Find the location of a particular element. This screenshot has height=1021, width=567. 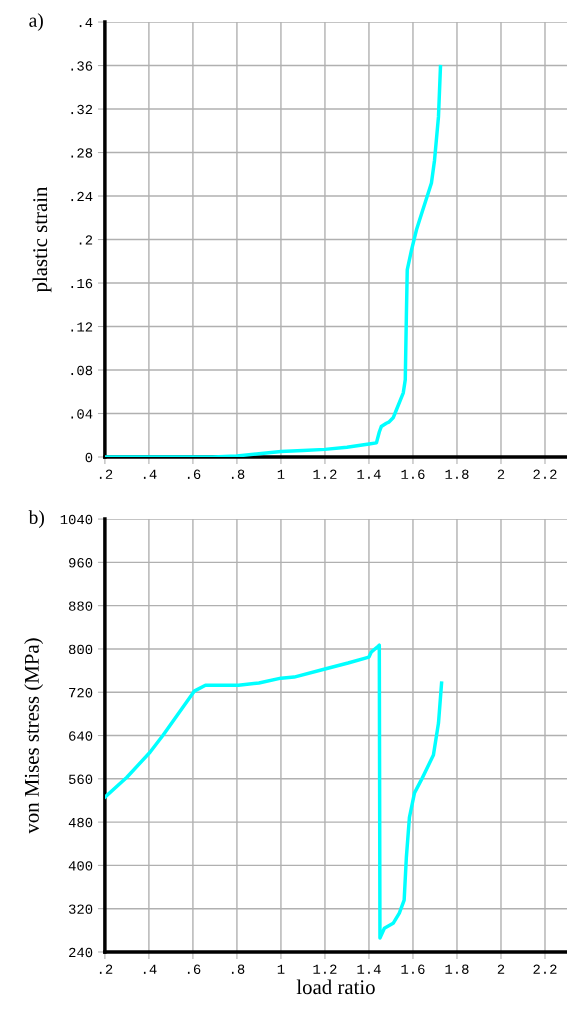

y-tick-label: 800 is located at coordinates (80, 649).